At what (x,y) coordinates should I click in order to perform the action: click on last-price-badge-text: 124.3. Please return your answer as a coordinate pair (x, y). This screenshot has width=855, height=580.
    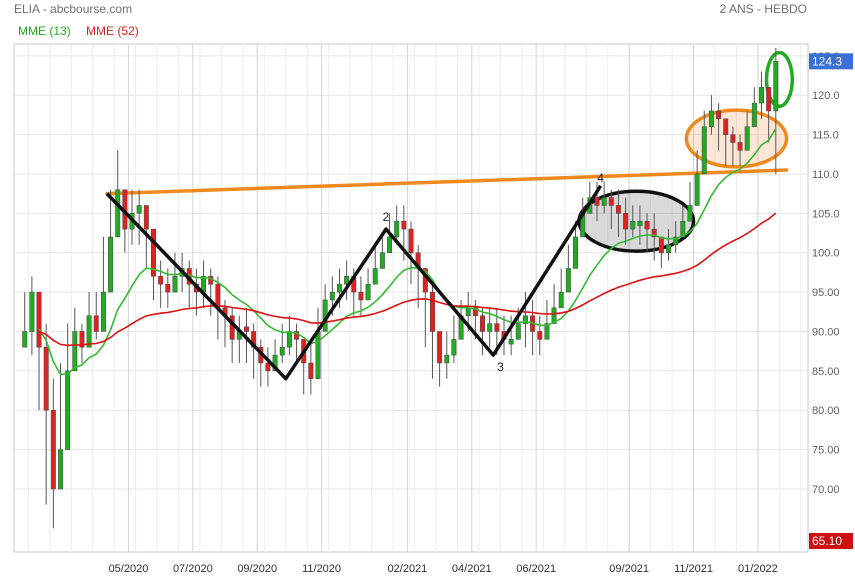
    Looking at the image, I should click on (827, 61).